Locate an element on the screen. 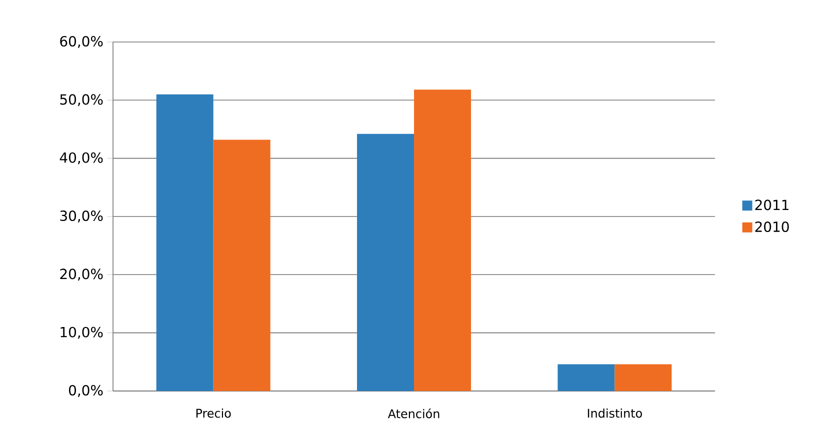  x-tick-label: Indistinto is located at coordinates (615, 413).